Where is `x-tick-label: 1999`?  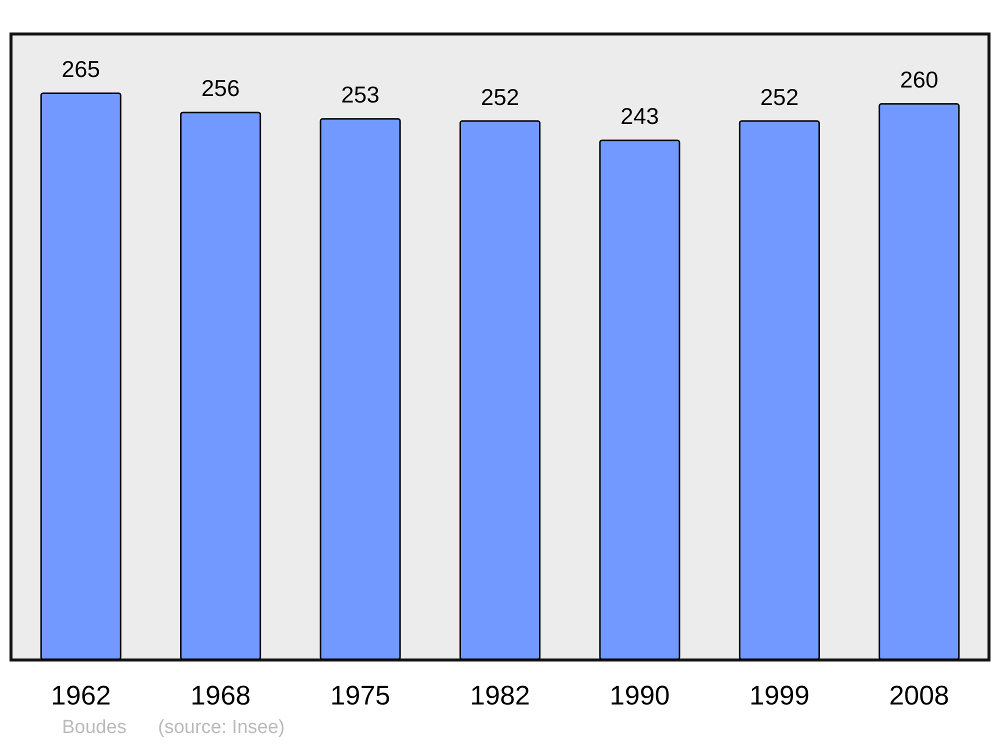 x-tick-label: 1999 is located at coordinates (779, 695).